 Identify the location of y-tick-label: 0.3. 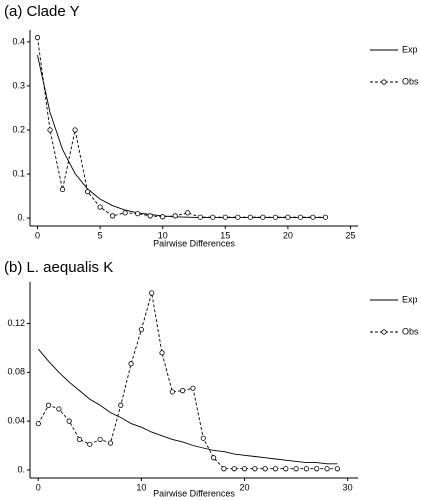
(18, 85).